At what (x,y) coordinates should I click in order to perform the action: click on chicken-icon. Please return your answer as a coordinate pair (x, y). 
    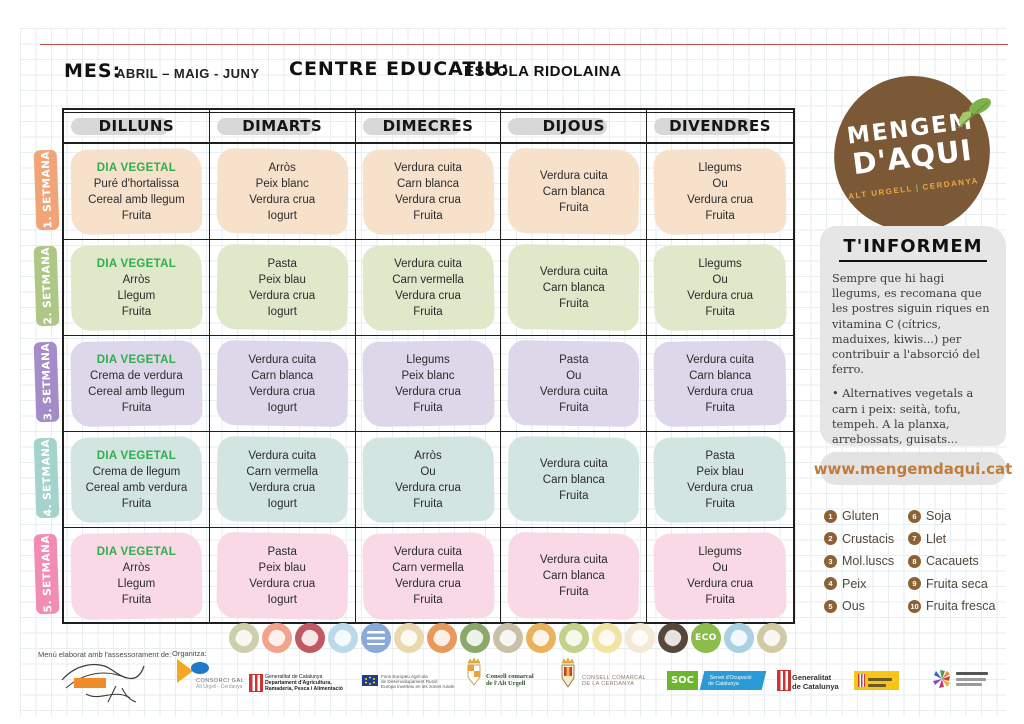
    Looking at the image, I should click on (277, 638).